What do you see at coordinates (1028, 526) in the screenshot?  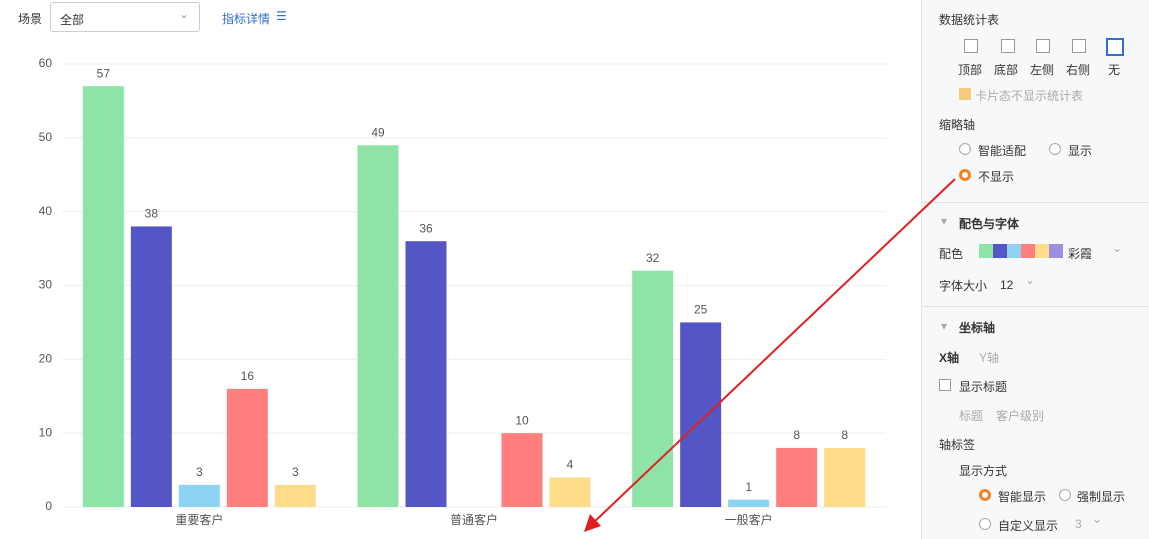 I see `radio-label: 自定义显示` at bounding box center [1028, 526].